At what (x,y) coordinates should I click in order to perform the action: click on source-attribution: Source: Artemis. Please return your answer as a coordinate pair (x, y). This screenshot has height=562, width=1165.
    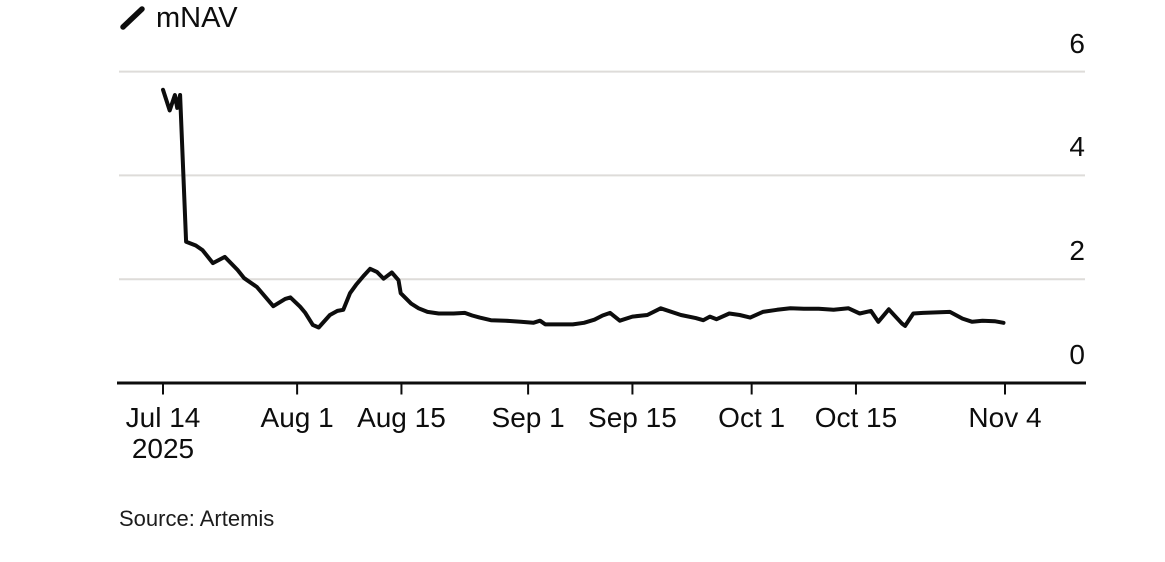
    Looking at the image, I should click on (197, 518).